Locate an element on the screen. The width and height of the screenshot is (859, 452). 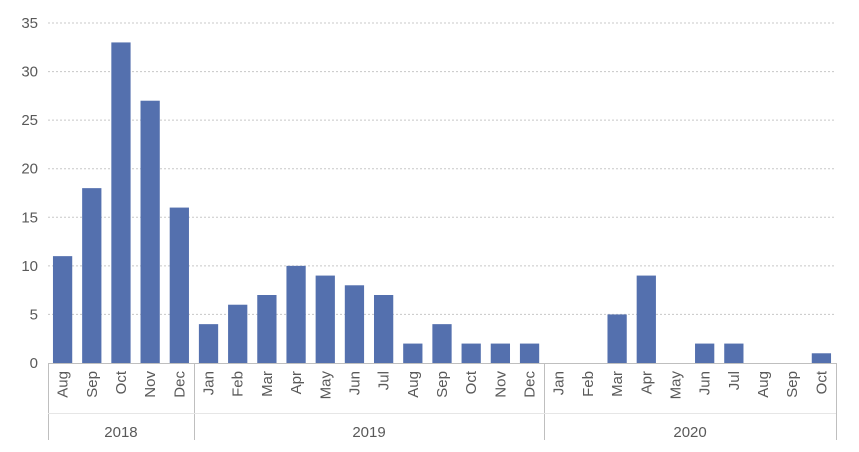
y-tick-label: 25 is located at coordinates (29, 120).